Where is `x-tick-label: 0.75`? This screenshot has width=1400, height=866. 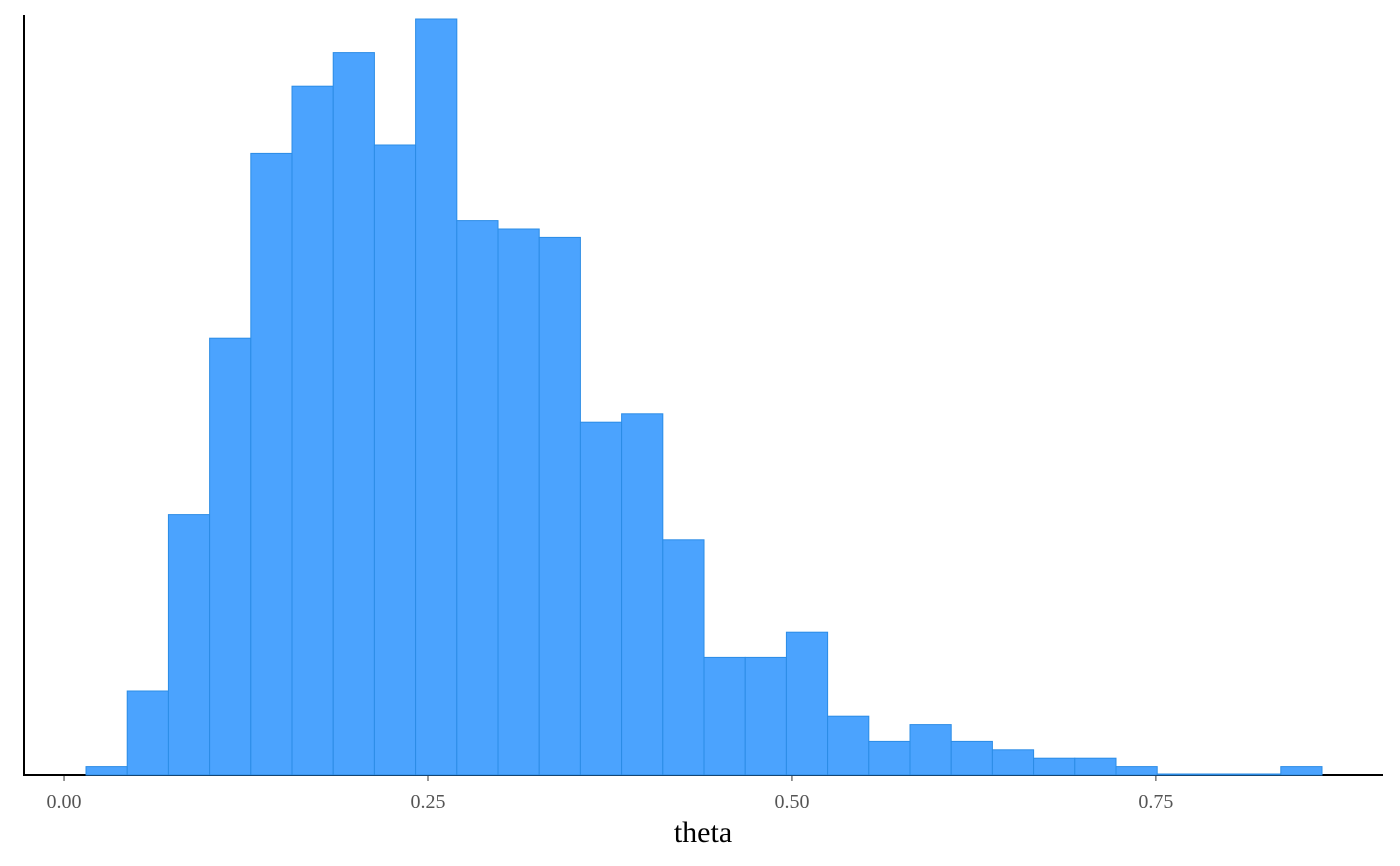
x-tick-label: 0.75 is located at coordinates (1155, 802).